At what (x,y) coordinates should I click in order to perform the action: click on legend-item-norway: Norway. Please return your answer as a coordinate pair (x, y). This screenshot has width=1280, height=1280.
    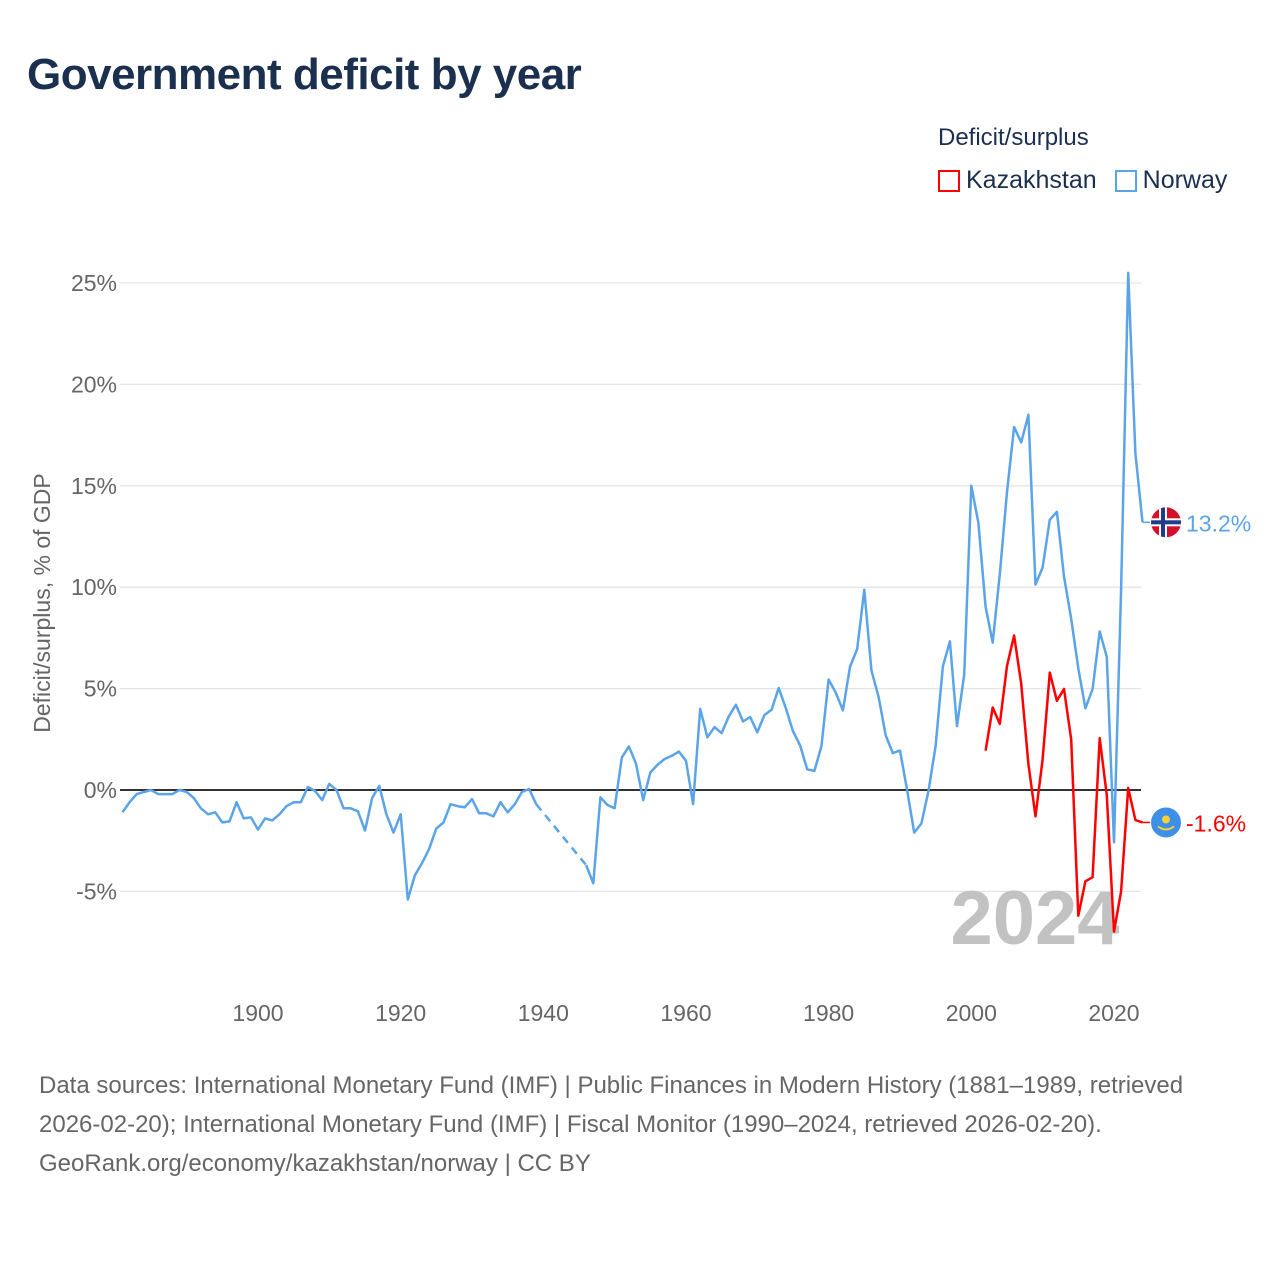
    Looking at the image, I should click on (1171, 180).